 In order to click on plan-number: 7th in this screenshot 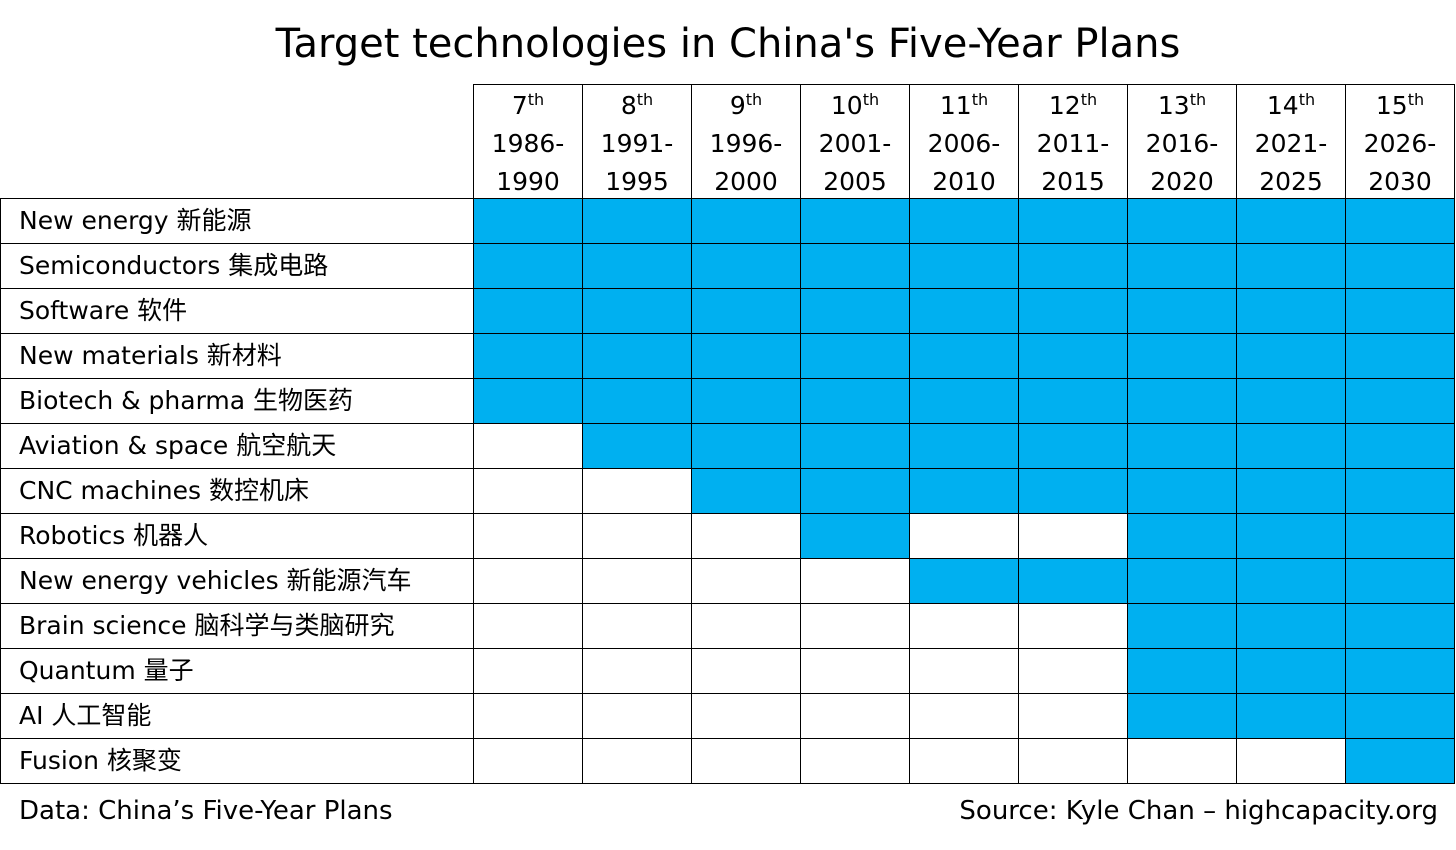, I will do `click(528, 106)`.